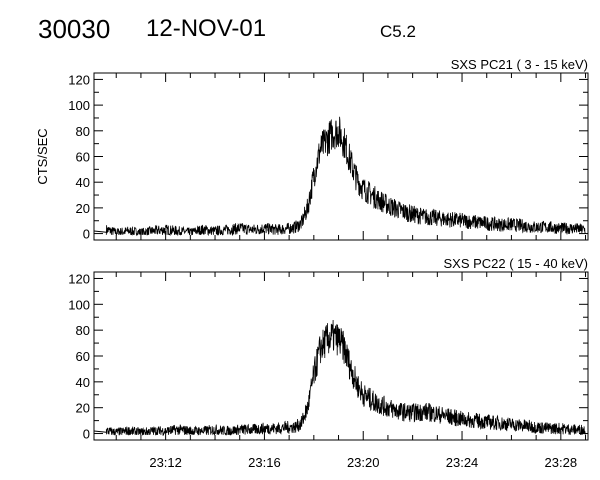 The height and width of the screenshot is (480, 600). I want to click on y-axis-label: CTS/SEC, so click(42, 156).